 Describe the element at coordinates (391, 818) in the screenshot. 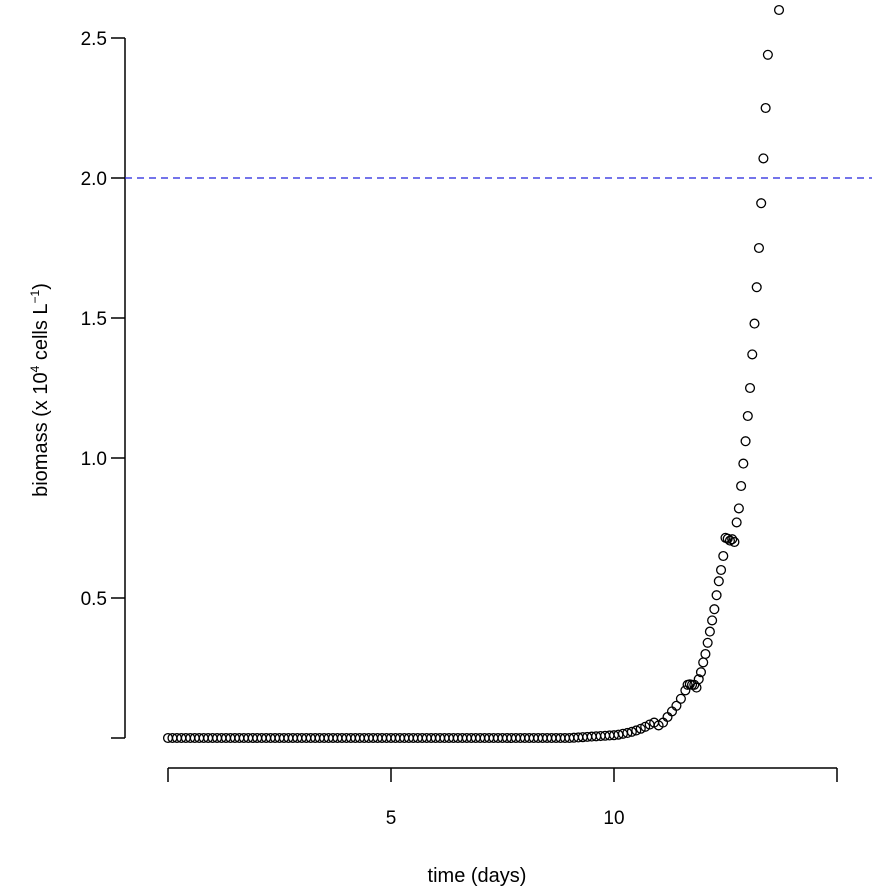

I see `x-tick-label: 5` at that location.